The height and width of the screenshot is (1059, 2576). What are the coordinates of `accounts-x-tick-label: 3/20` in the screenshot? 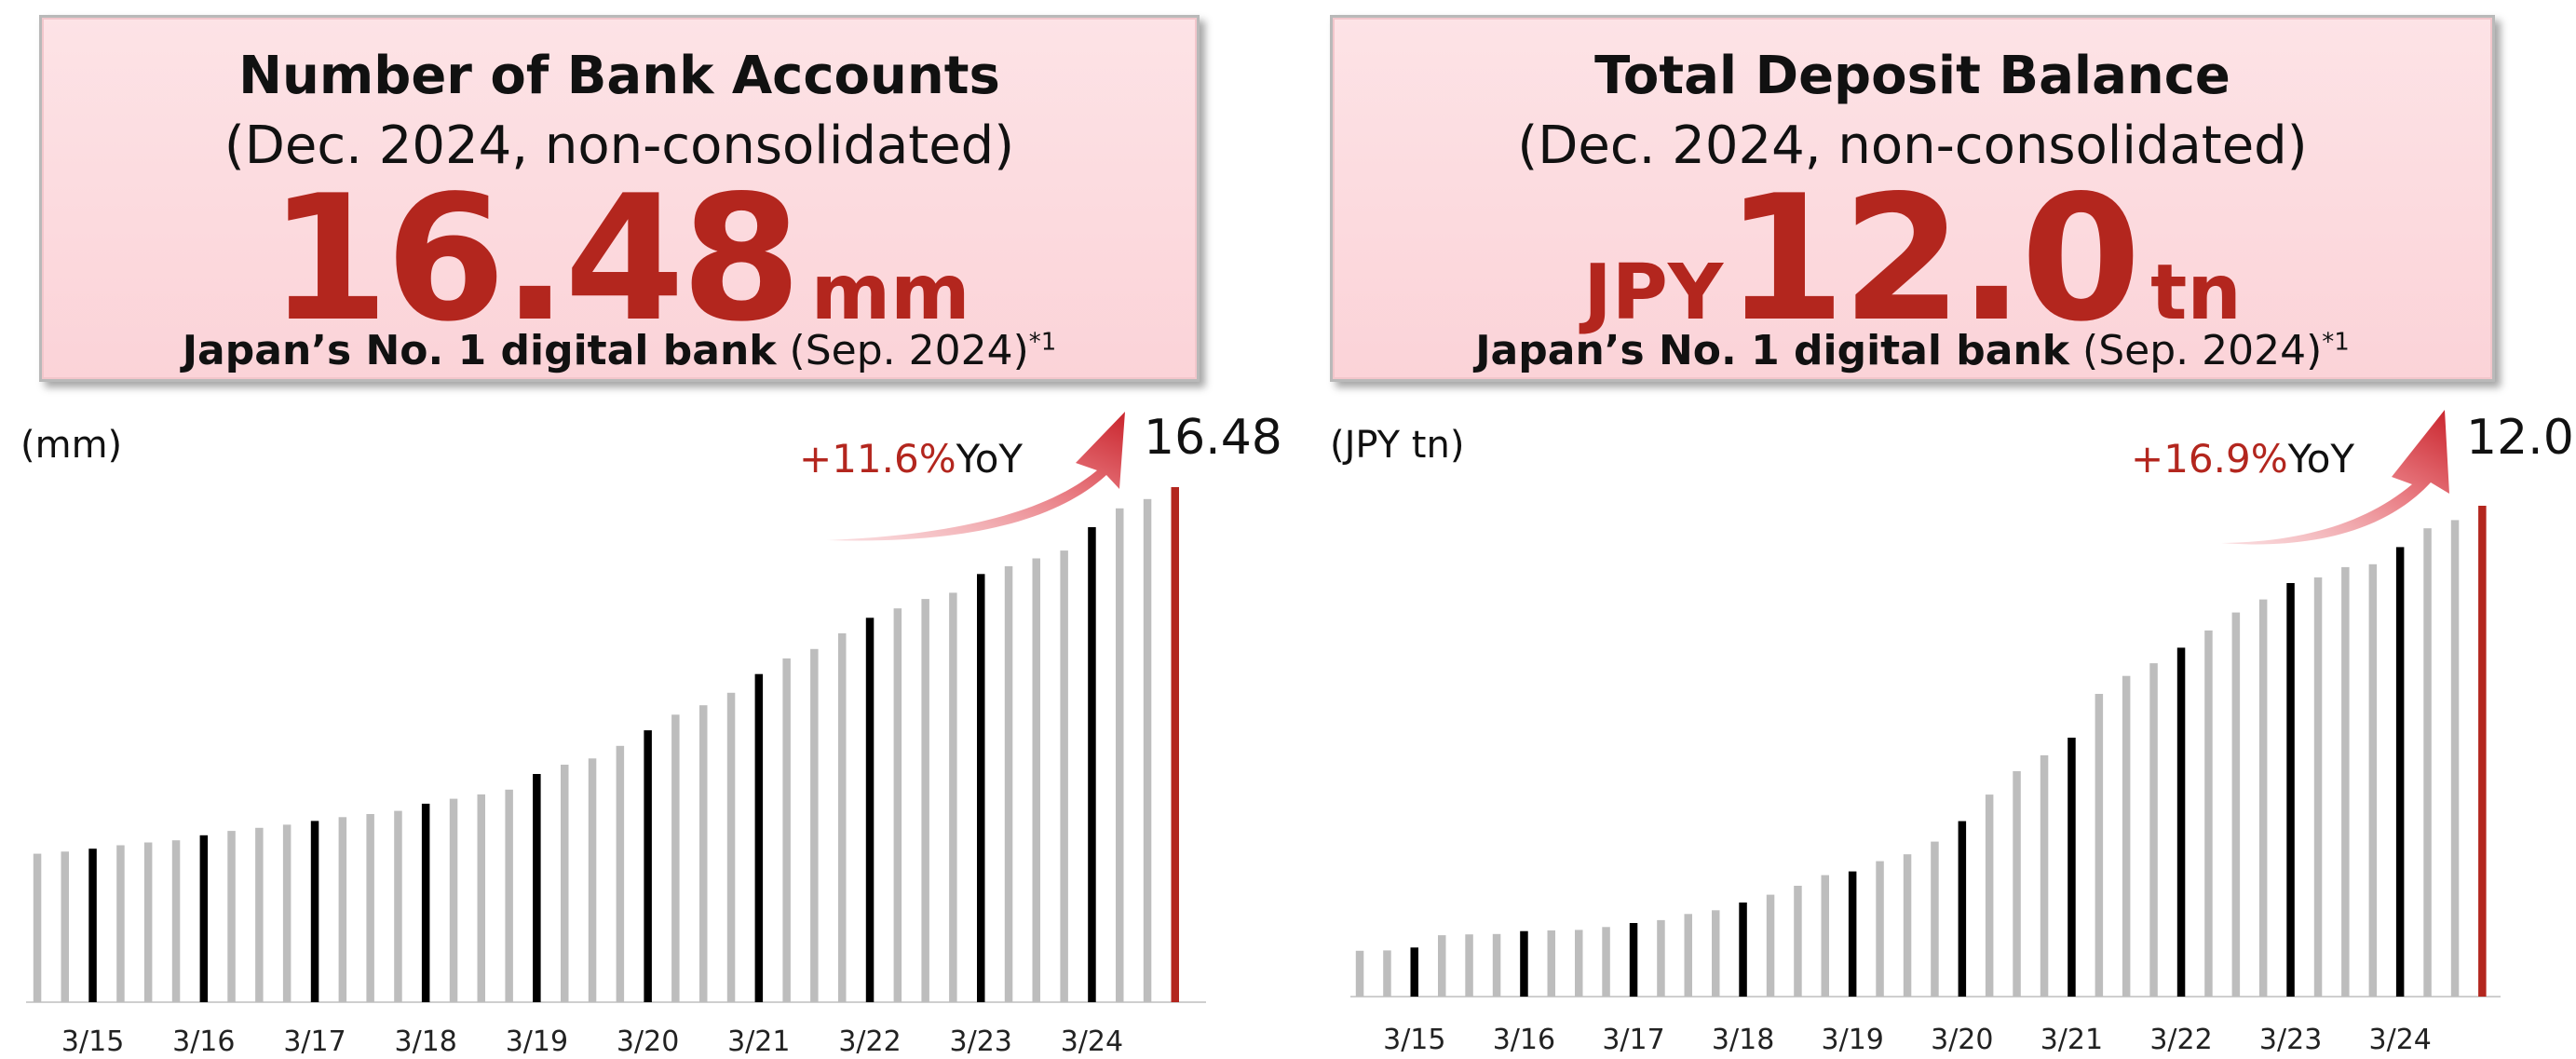 It's located at (648, 1041).